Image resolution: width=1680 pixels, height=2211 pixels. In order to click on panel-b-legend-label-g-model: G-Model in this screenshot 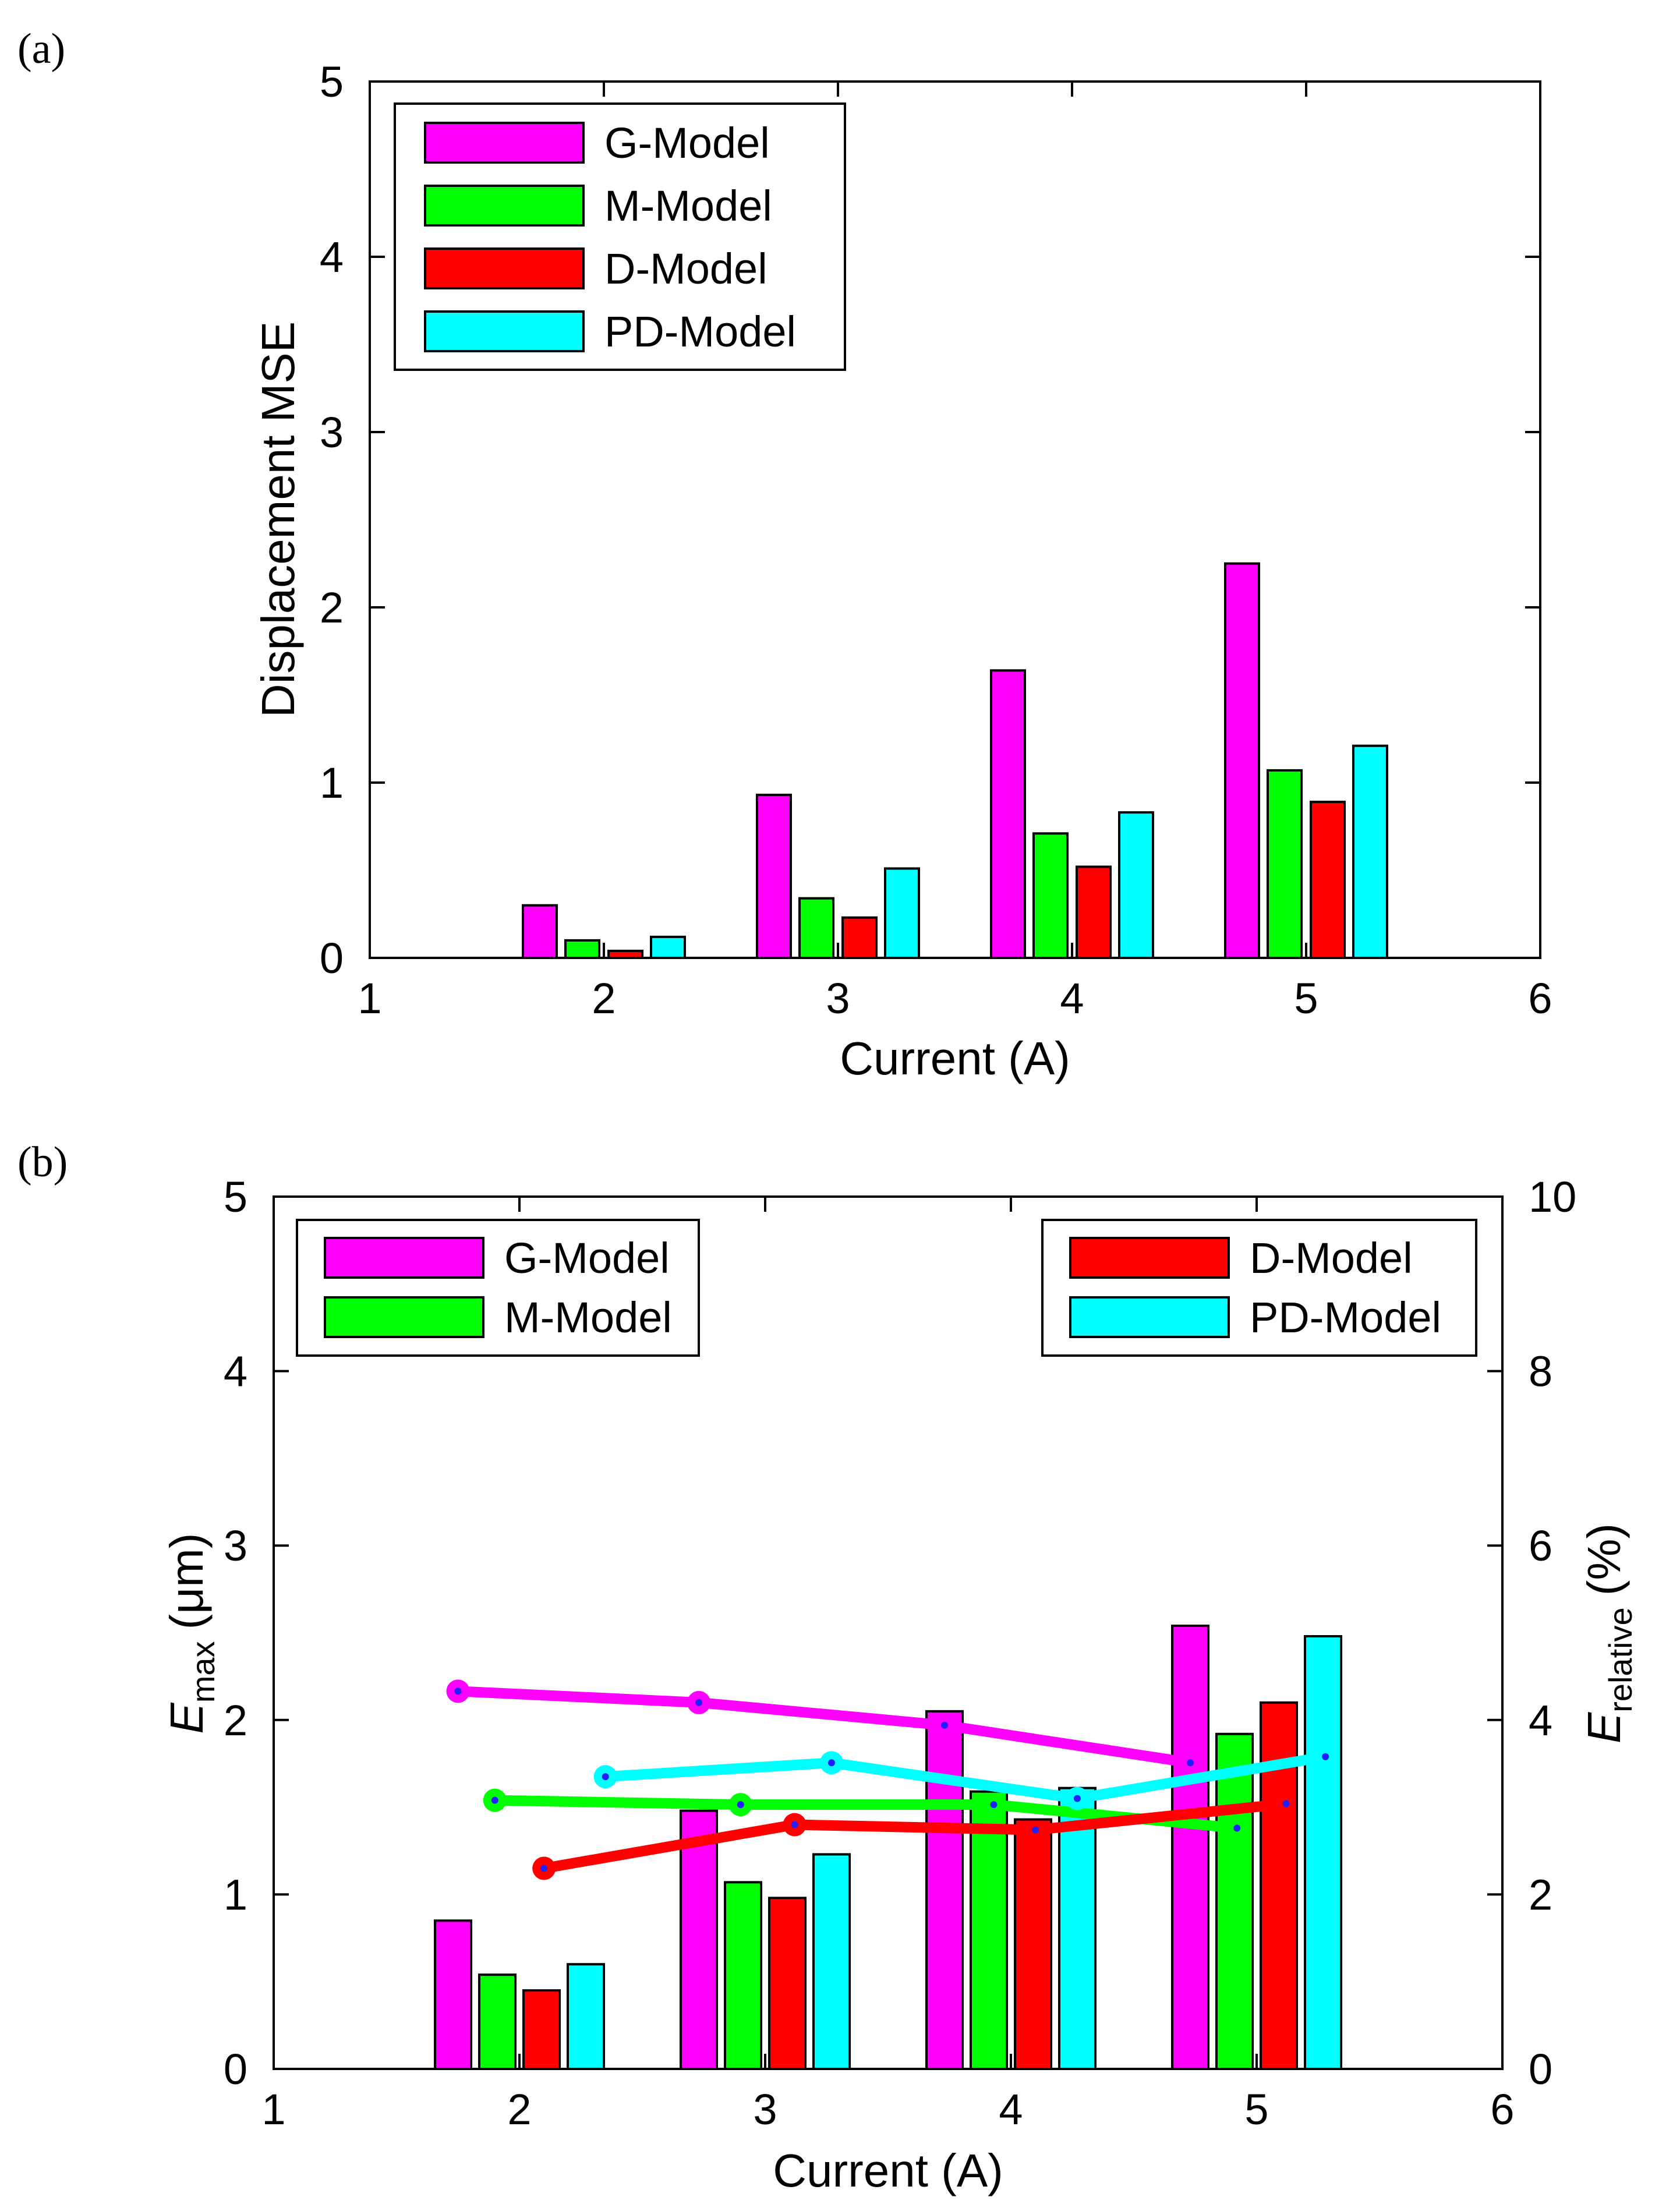, I will do `click(587, 1258)`.